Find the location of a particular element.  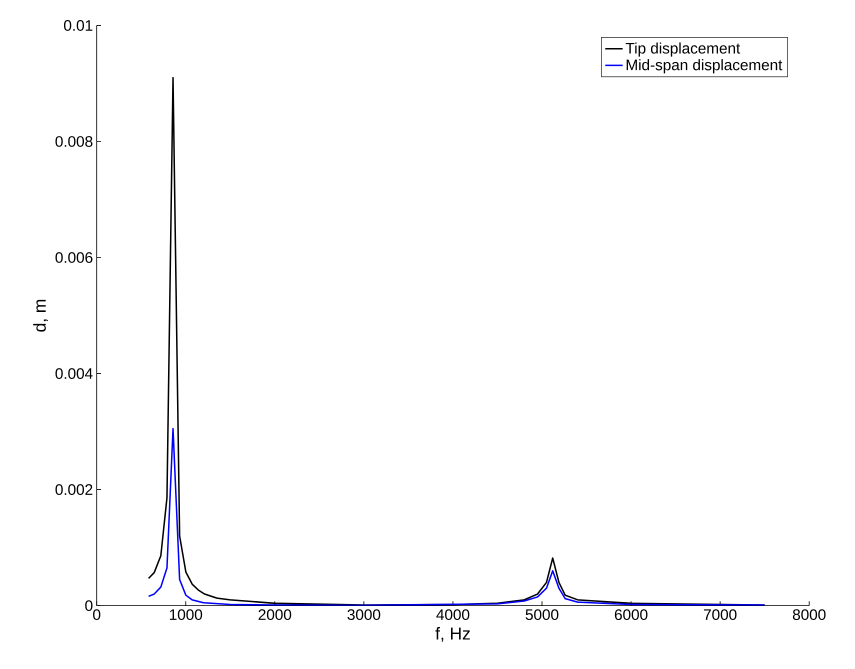

x-tick-label: 5000 is located at coordinates (542, 614).